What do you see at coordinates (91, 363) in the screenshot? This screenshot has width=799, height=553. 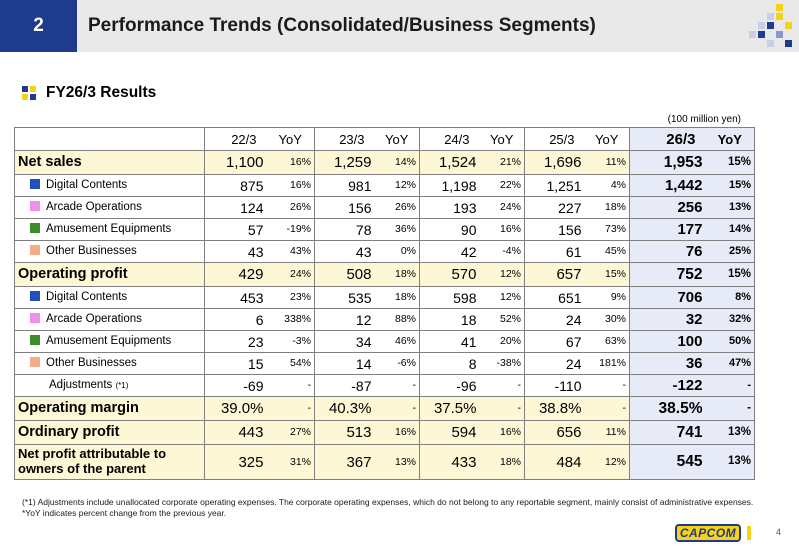 I see `row-label-text: Other Businesses` at bounding box center [91, 363].